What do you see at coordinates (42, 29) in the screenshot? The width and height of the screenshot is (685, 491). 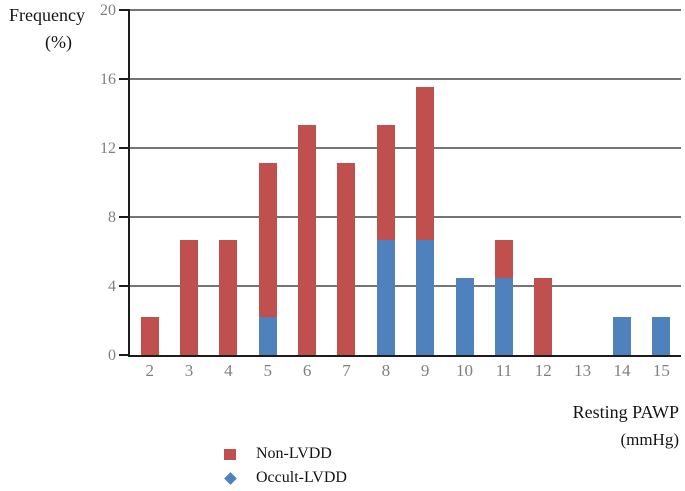 I see `y-axis-title: Frequency (%)` at bounding box center [42, 29].